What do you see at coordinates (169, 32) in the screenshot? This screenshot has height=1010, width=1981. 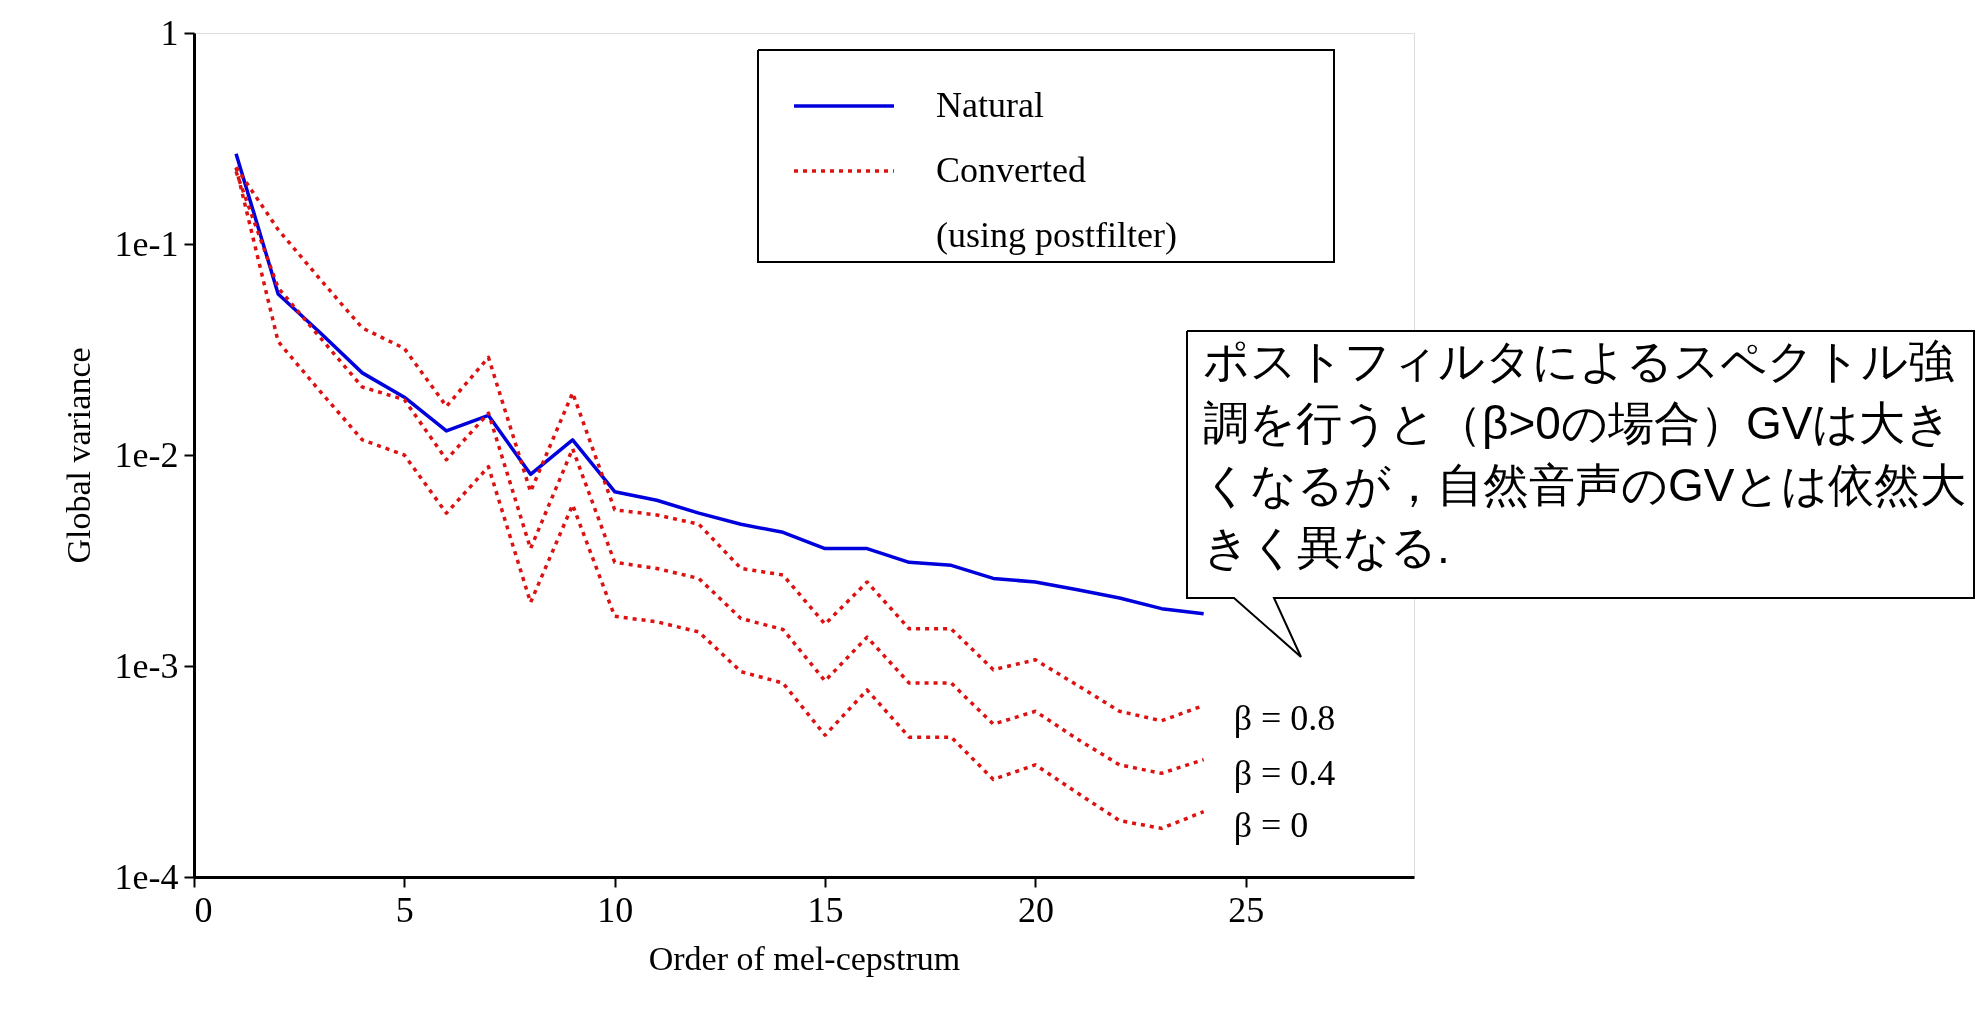 I see `y-tick-label: 1` at bounding box center [169, 32].